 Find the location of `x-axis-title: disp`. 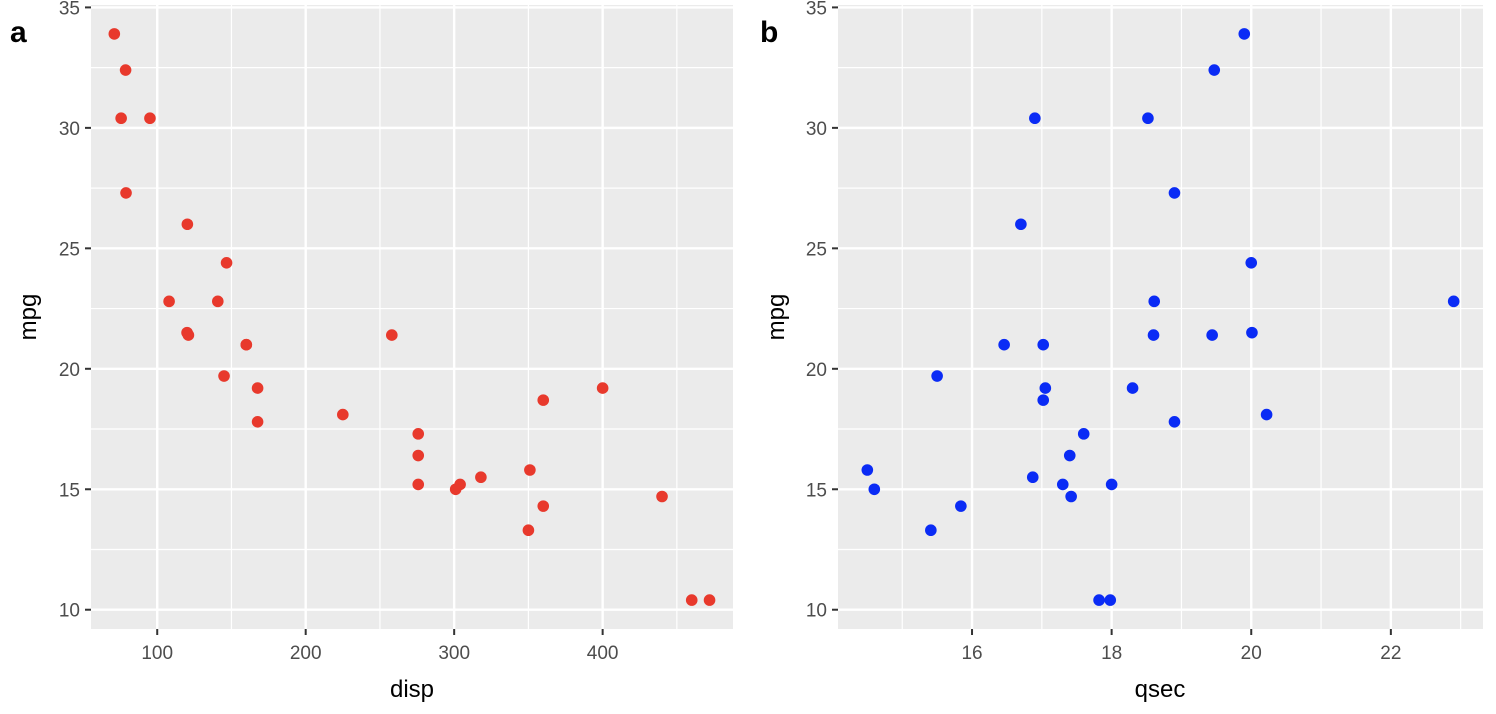

x-axis-title: disp is located at coordinates (412, 689).